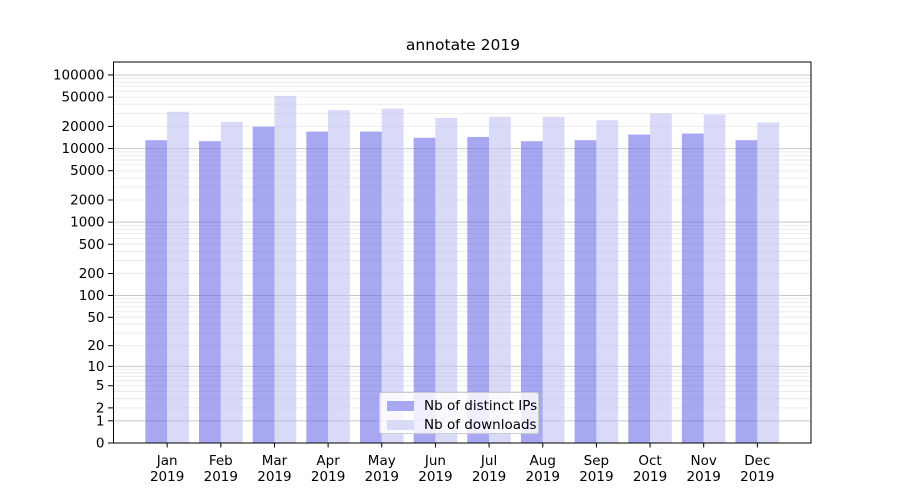 The width and height of the screenshot is (900, 500). What do you see at coordinates (488, 461) in the screenshot?
I see `x-tick-label-month: Jul` at bounding box center [488, 461].